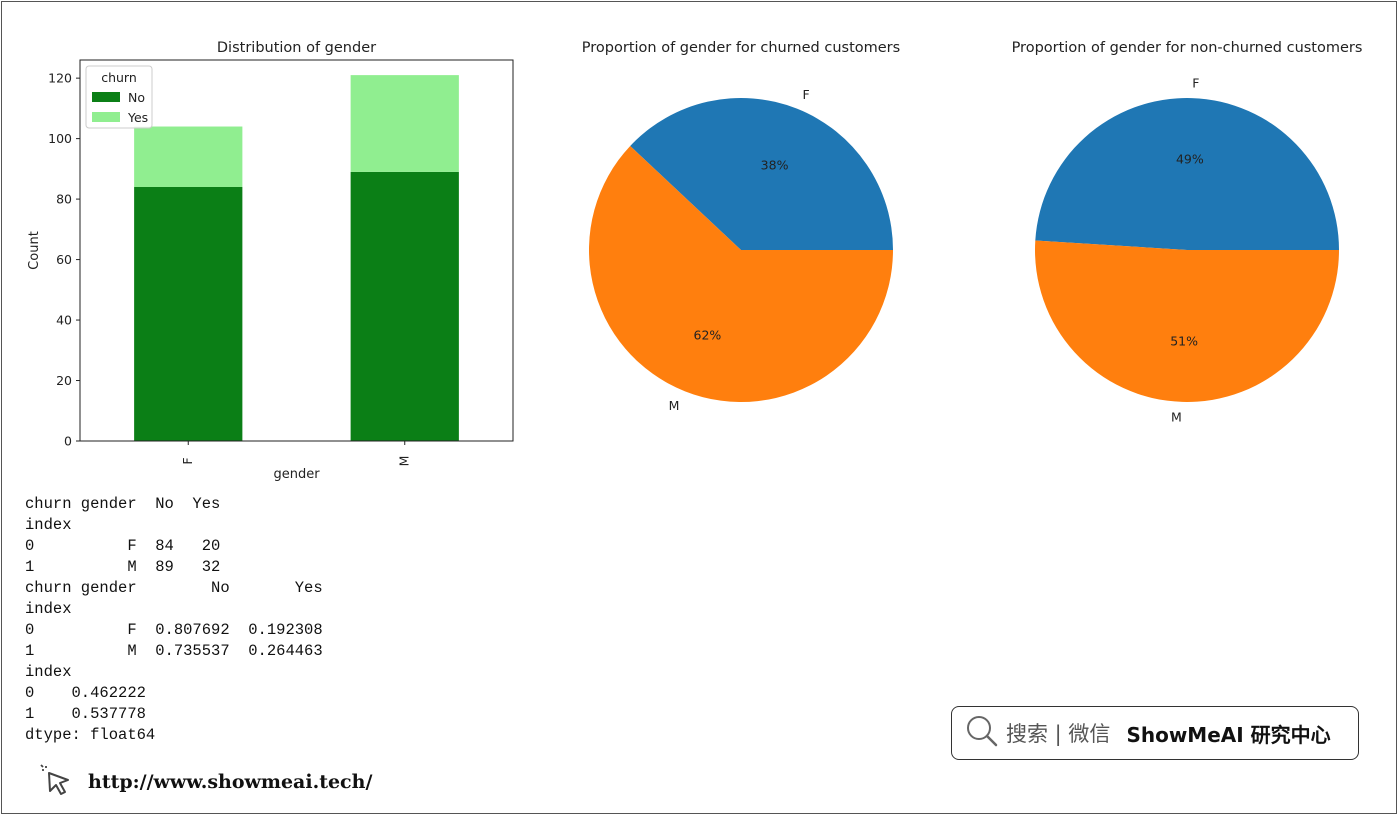  I want to click on legend-swatch-yes, so click(106, 117).